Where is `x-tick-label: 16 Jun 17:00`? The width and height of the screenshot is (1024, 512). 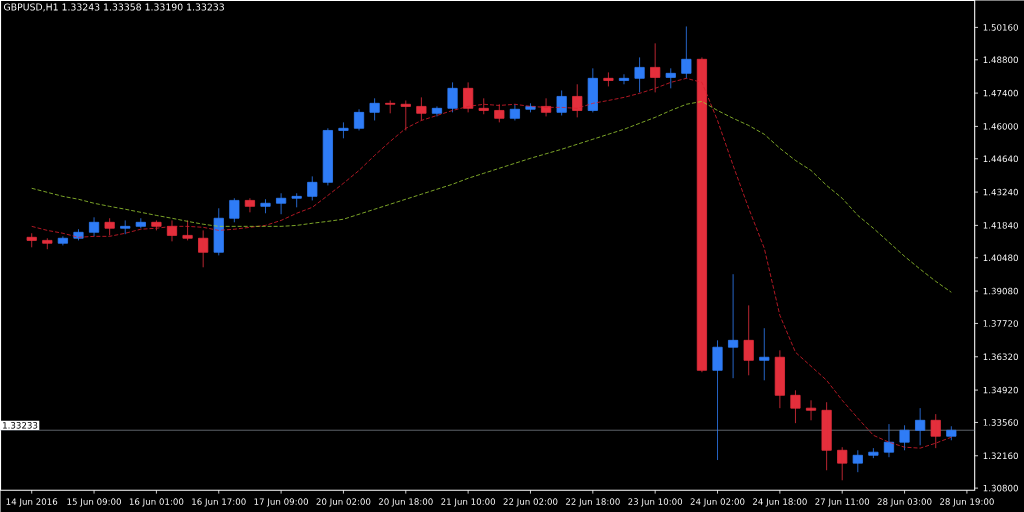
x-tick-label: 16 Jun 17:00 is located at coordinates (219, 502).